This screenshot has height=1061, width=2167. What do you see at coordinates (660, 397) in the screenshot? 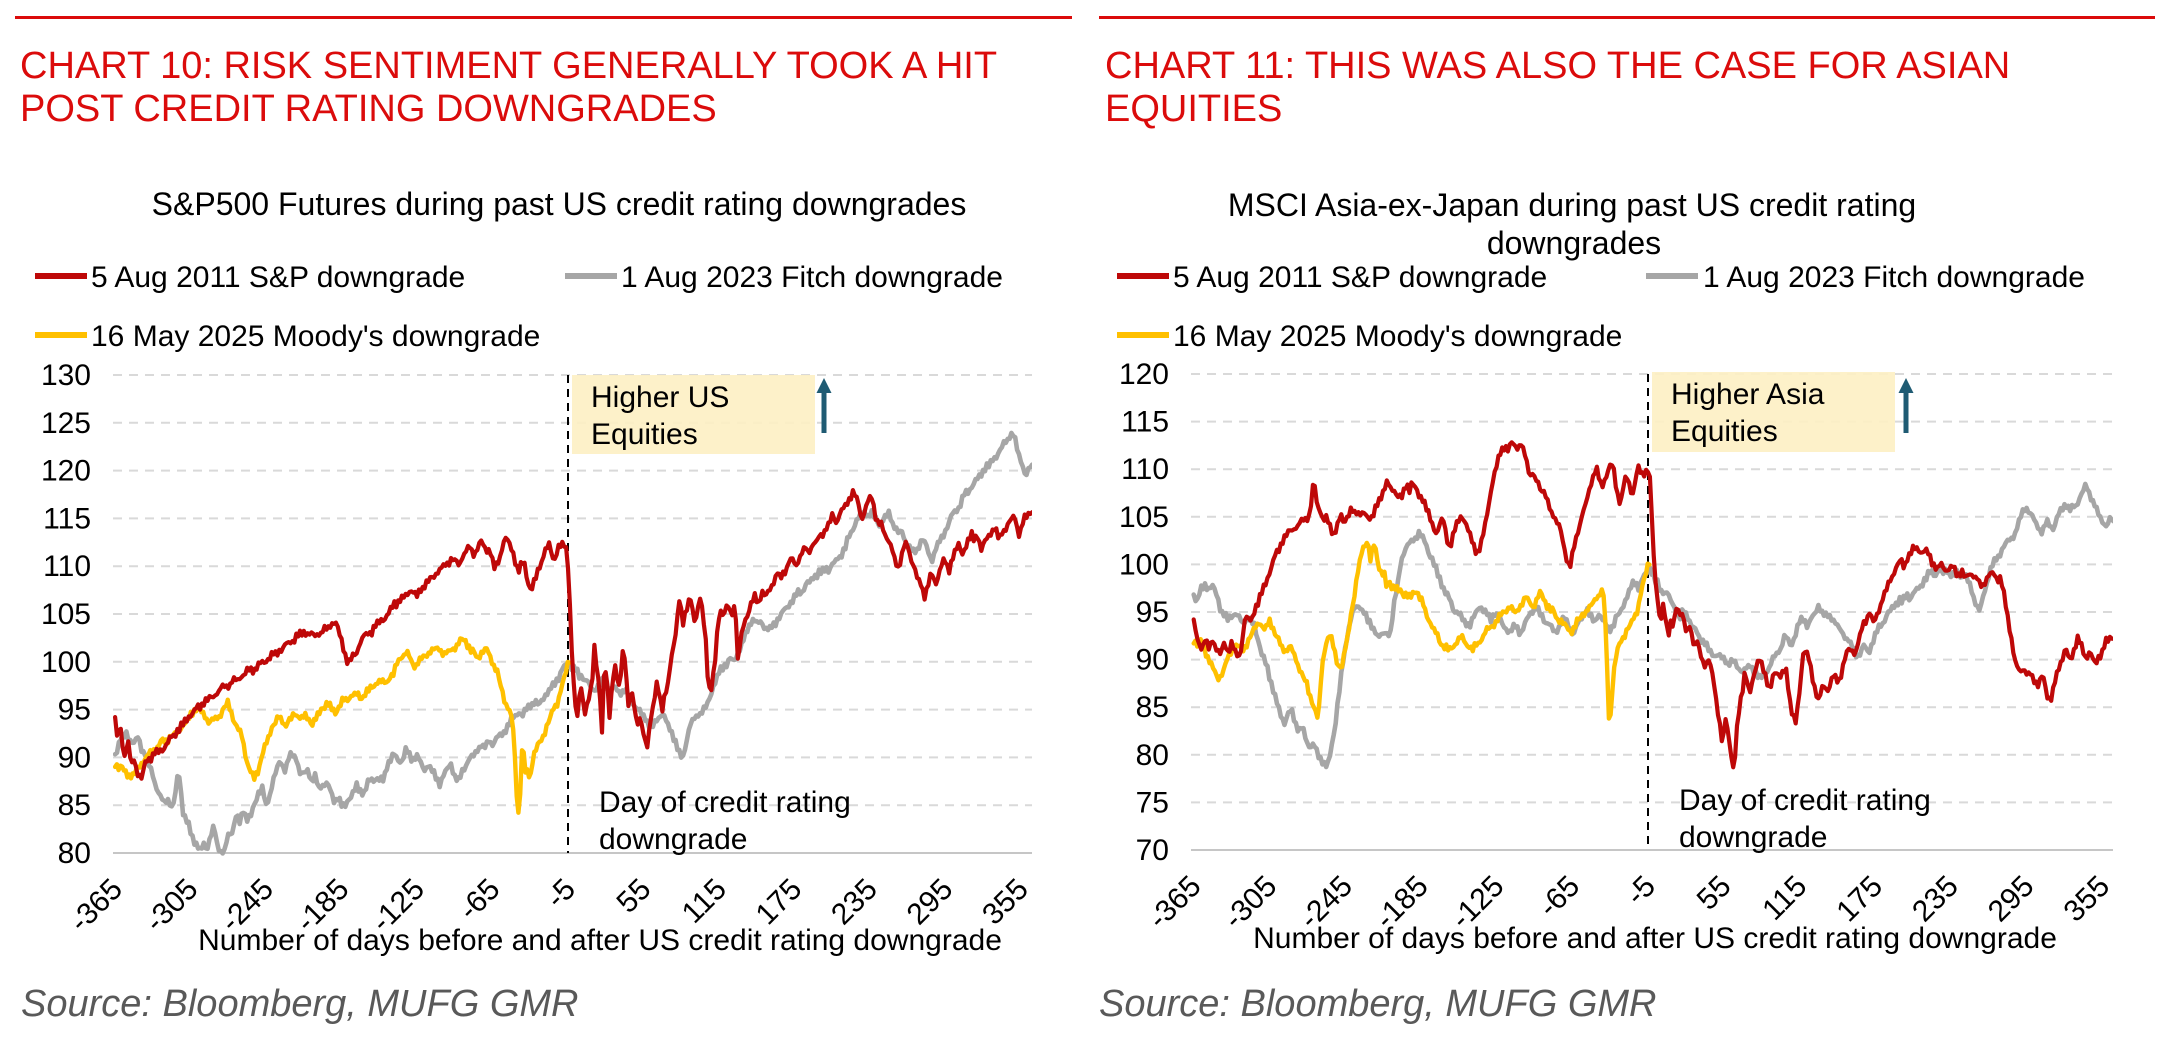
I see `svg-text: Higher US` at bounding box center [660, 397].